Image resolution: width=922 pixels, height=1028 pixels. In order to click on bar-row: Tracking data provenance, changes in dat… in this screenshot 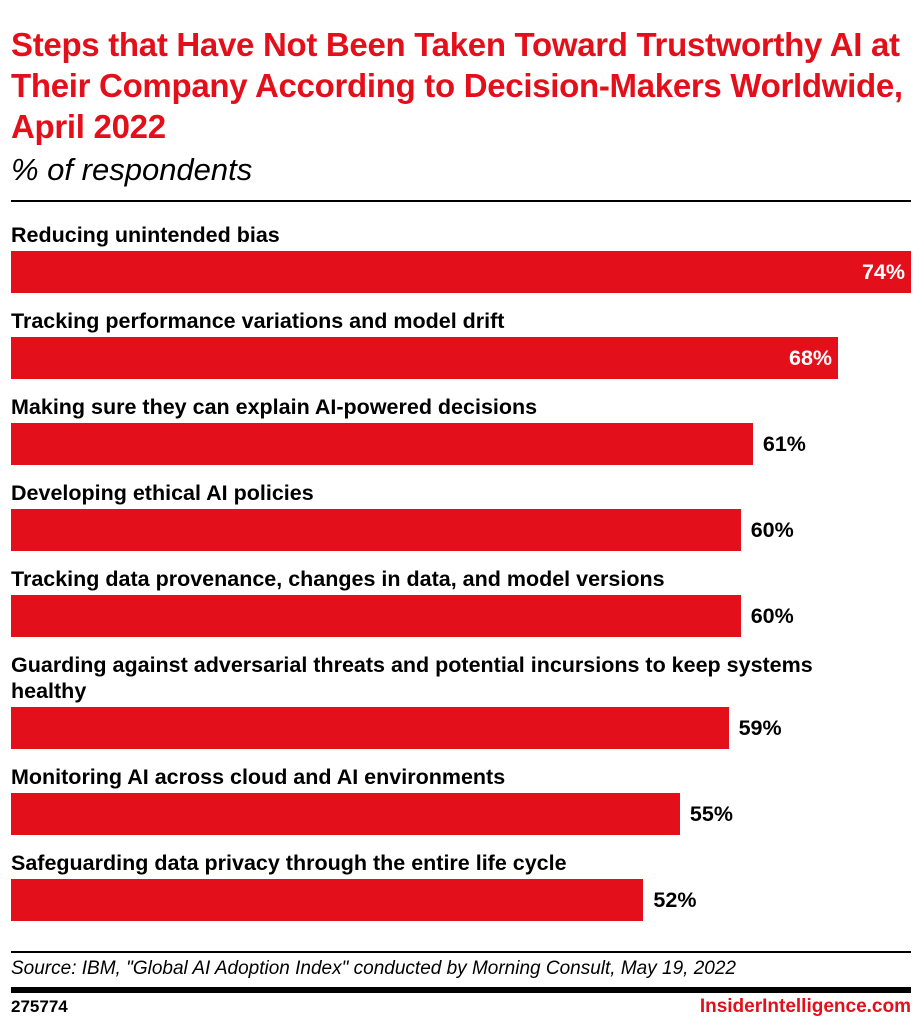, I will do `click(461, 601)`.